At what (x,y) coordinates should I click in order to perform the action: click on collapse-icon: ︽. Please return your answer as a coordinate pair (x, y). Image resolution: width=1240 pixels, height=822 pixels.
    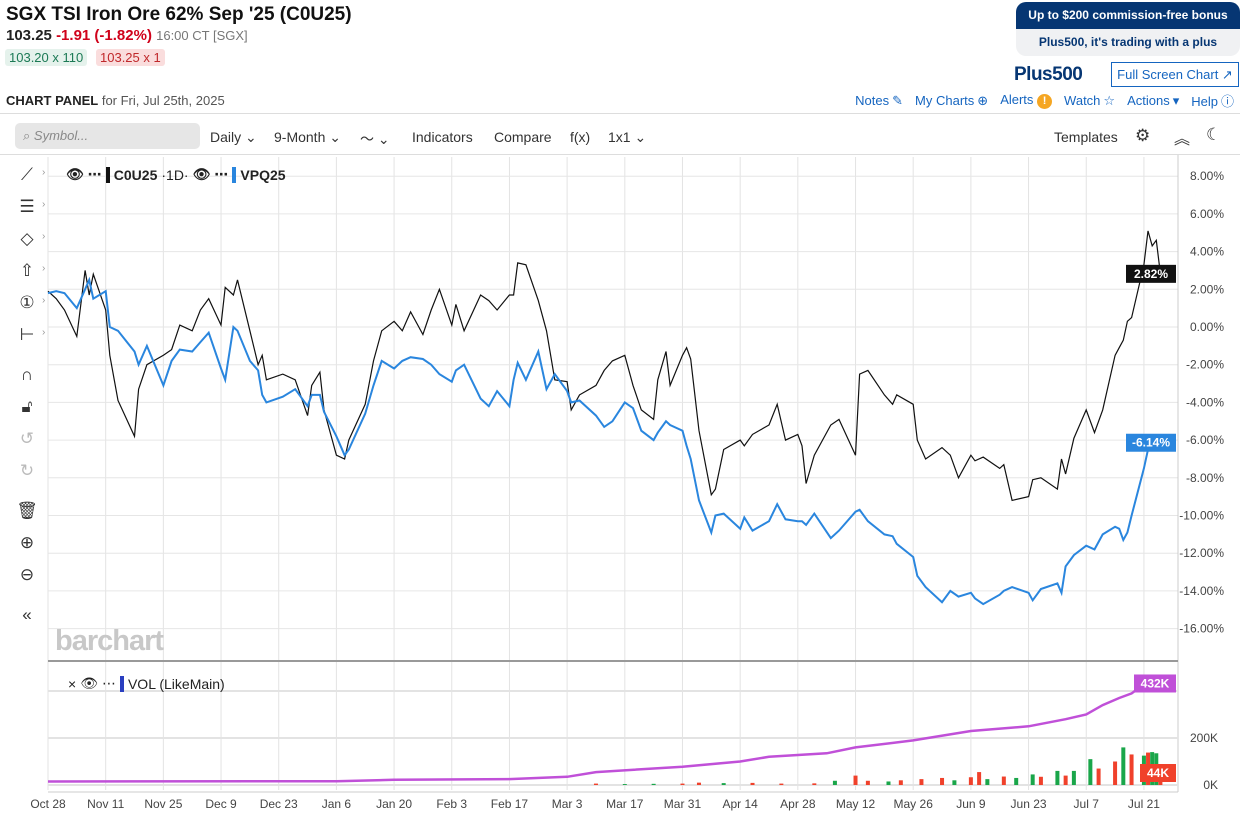
    Looking at the image, I should click on (1182, 139).